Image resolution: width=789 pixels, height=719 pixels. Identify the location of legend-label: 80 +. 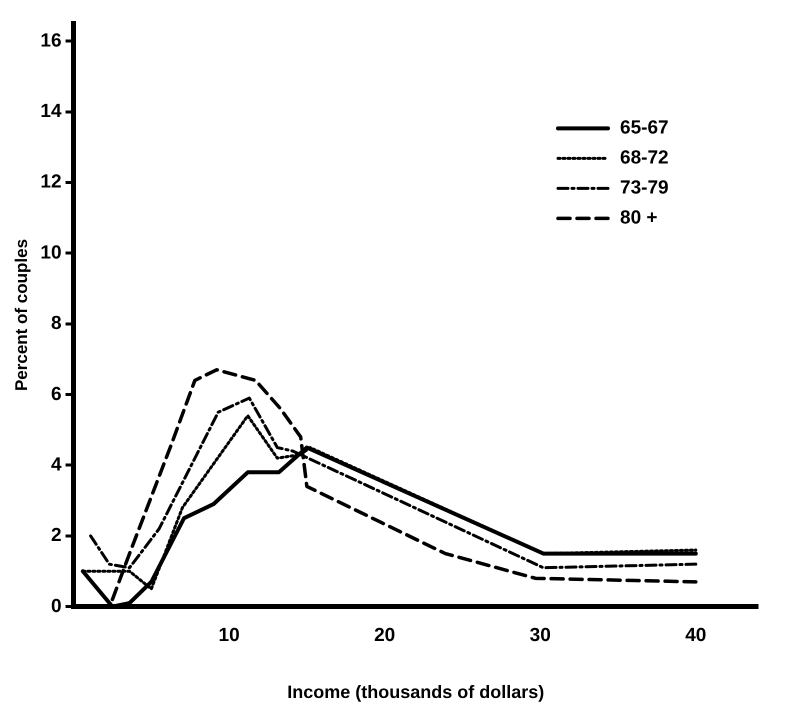
(639, 218).